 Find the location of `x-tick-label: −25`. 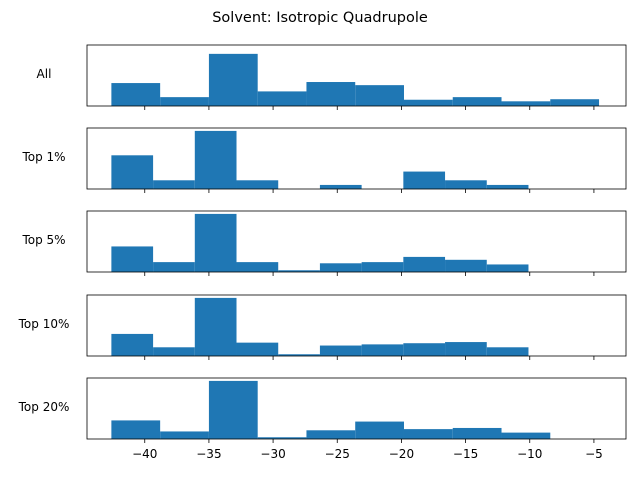

x-tick-label: −25 is located at coordinates (337, 454).